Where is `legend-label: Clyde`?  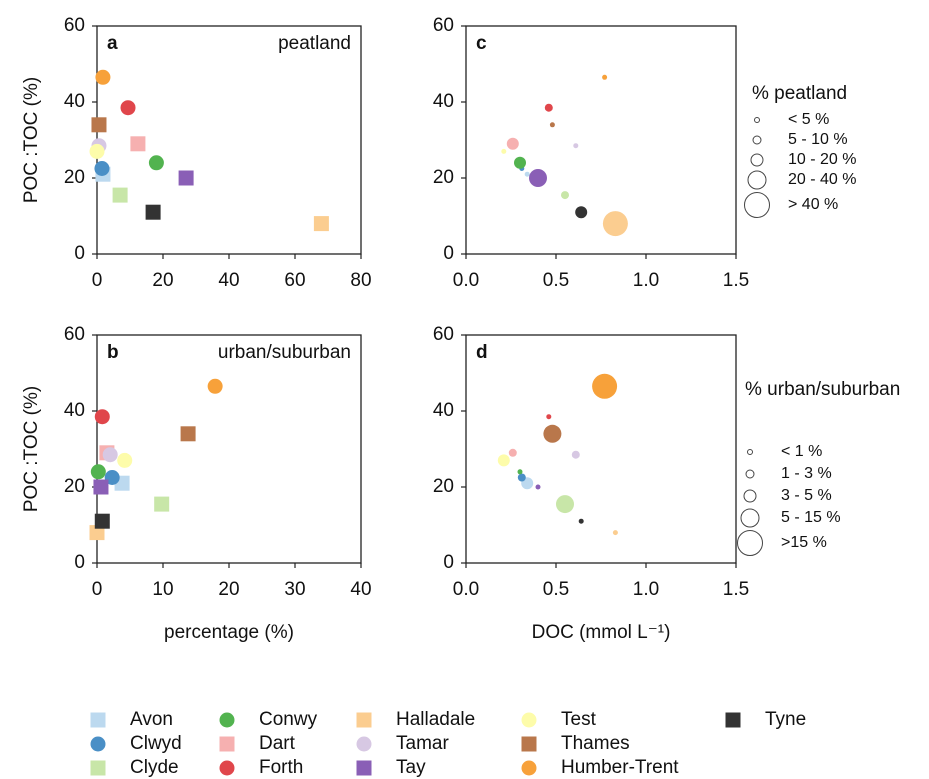 legend-label: Clyde is located at coordinates (154, 767).